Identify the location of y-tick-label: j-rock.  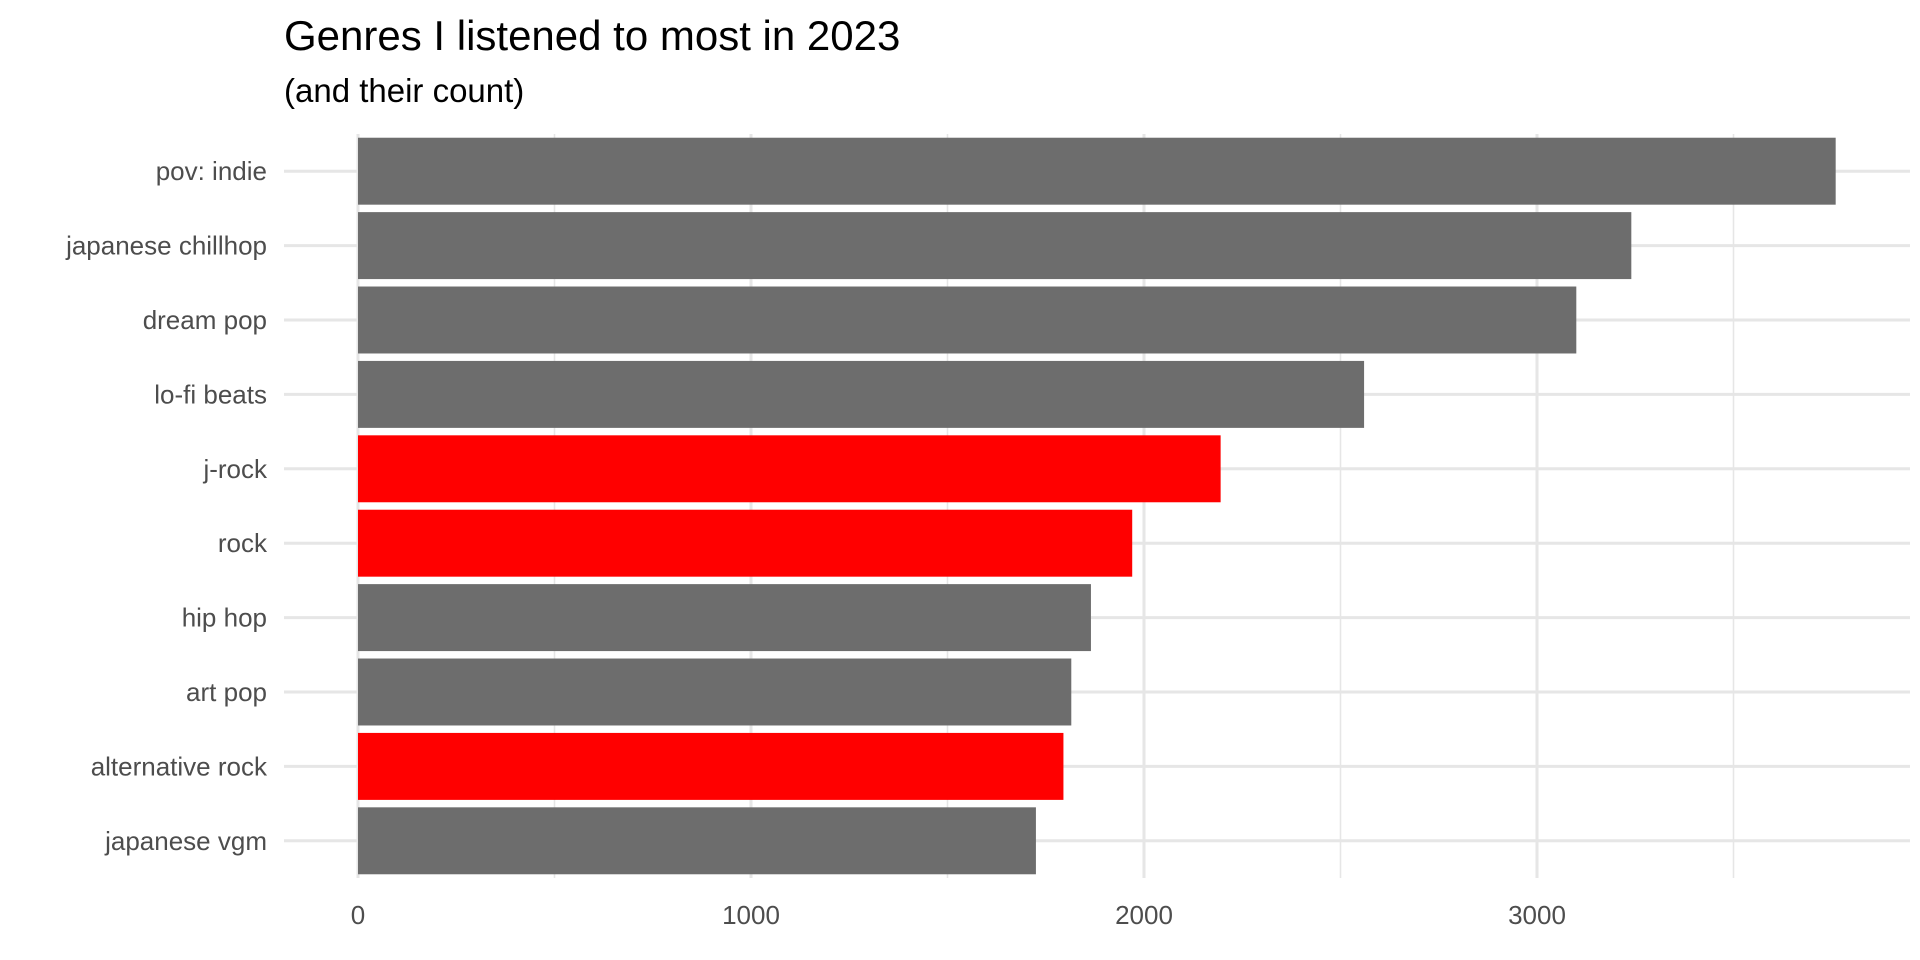
(235, 469).